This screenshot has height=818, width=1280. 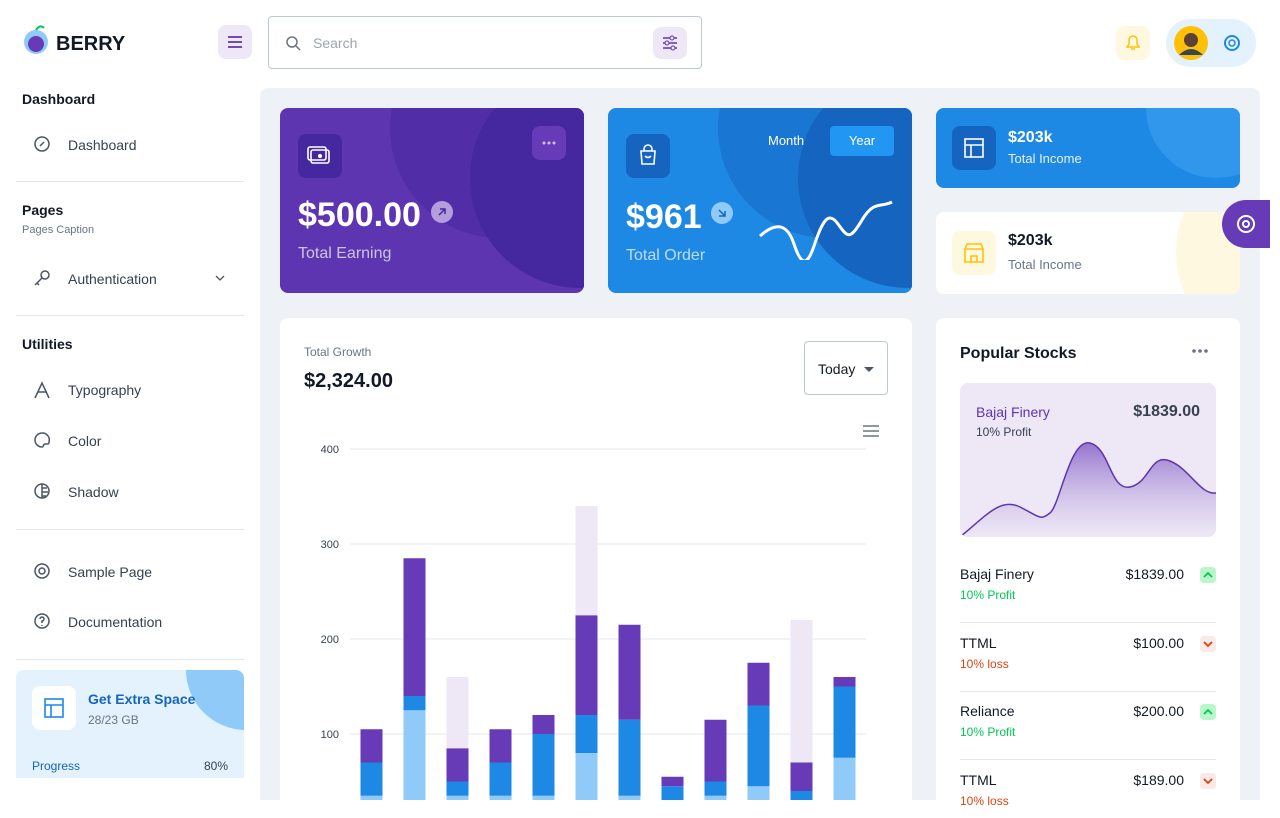 I want to click on profile, so click(x=1211, y=43).